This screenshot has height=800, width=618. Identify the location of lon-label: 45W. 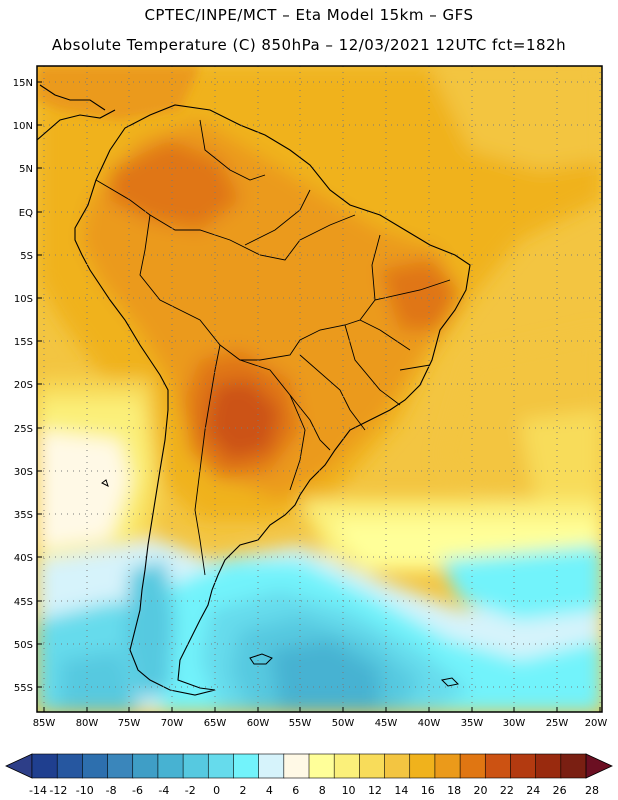
(386, 723).